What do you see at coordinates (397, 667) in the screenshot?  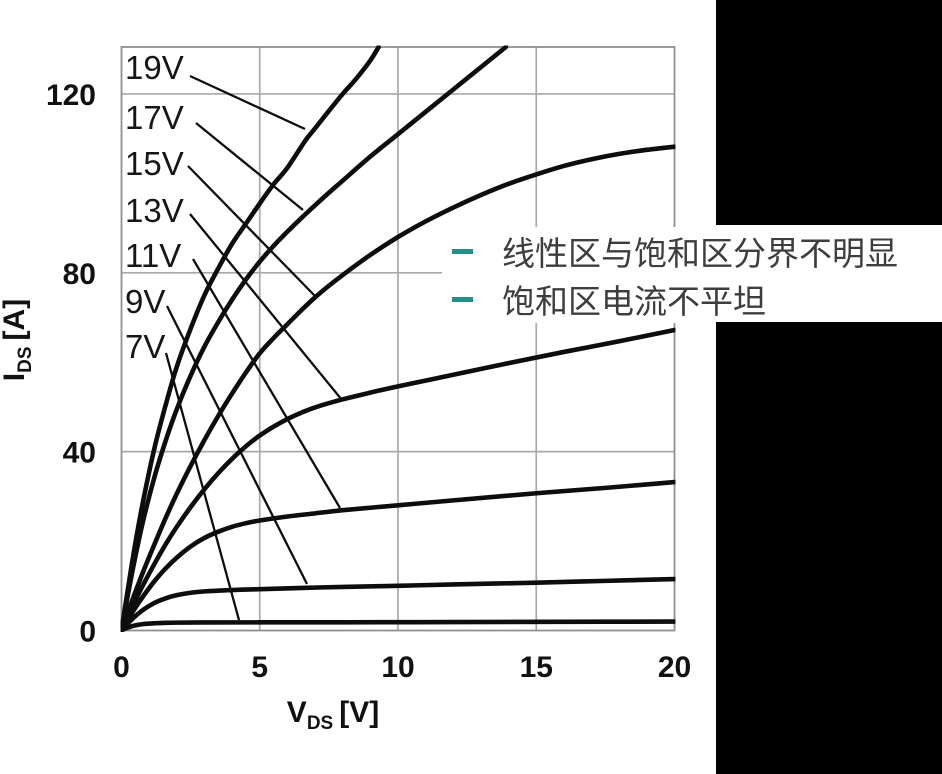 I see `svg-text: 10` at bounding box center [397, 667].